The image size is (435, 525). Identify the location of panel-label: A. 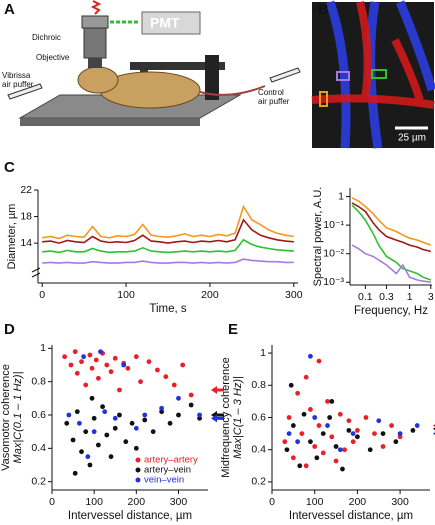
(9, 9).